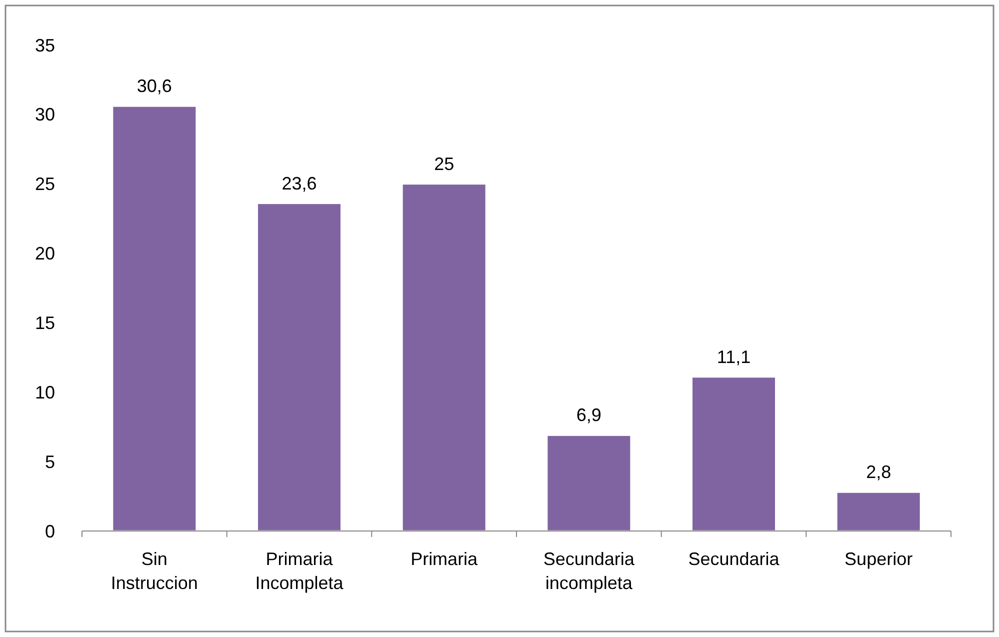 This screenshot has width=999, height=637. What do you see at coordinates (879, 472) in the screenshot?
I see `data-label: 2,8` at bounding box center [879, 472].